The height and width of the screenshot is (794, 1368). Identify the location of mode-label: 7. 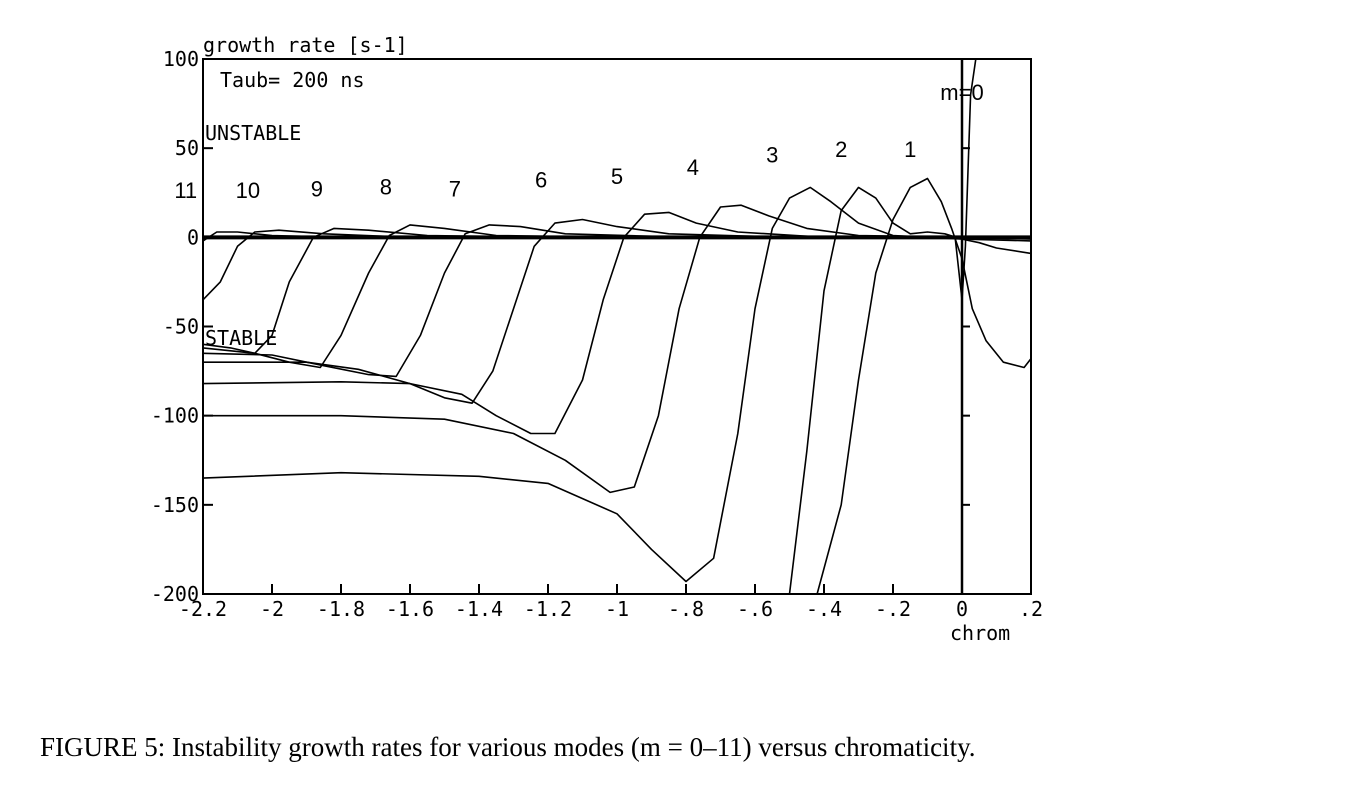
(455, 188).